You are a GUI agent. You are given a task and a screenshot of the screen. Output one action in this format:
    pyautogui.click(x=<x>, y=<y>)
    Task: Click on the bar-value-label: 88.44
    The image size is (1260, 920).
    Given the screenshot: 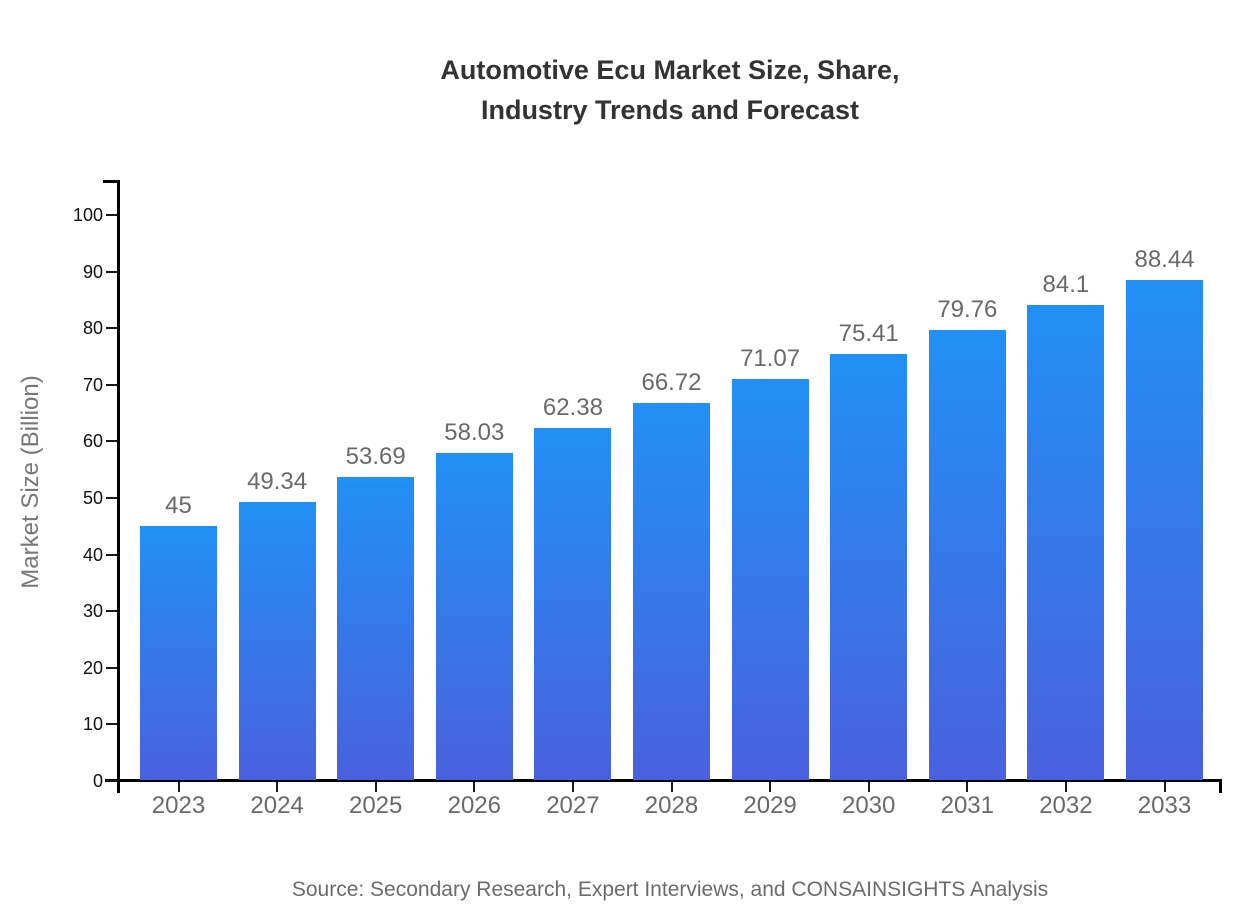 What is the action you would take?
    pyautogui.click(x=1164, y=260)
    